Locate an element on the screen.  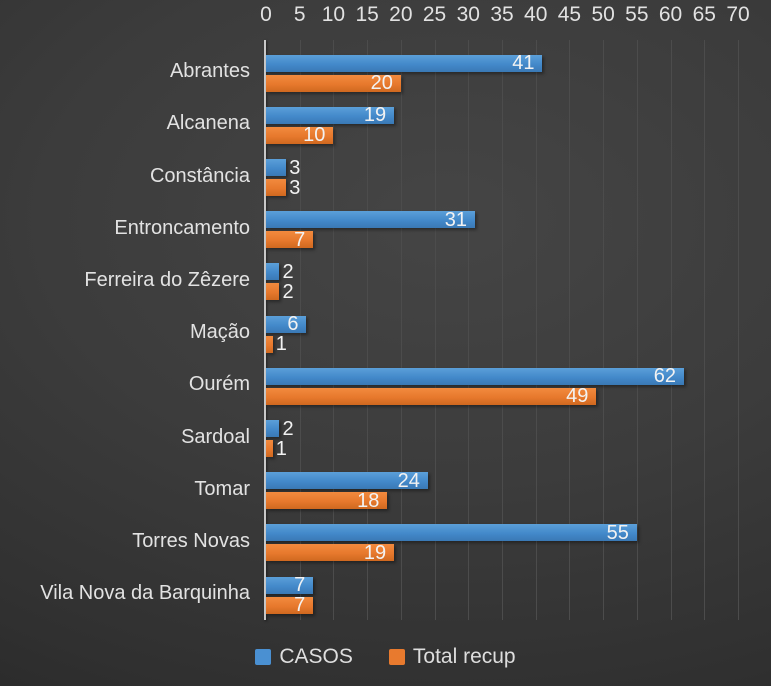
x-axis-tick-label: 10 is located at coordinates (333, 14).